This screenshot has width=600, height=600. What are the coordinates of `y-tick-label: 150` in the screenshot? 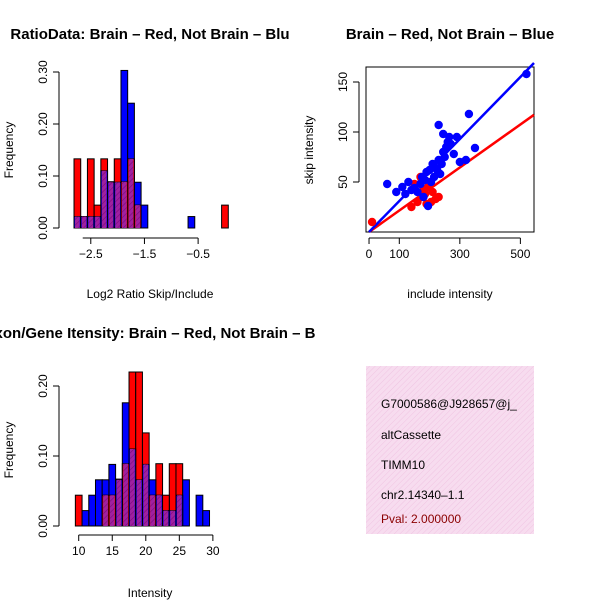 It's located at (343, 82).